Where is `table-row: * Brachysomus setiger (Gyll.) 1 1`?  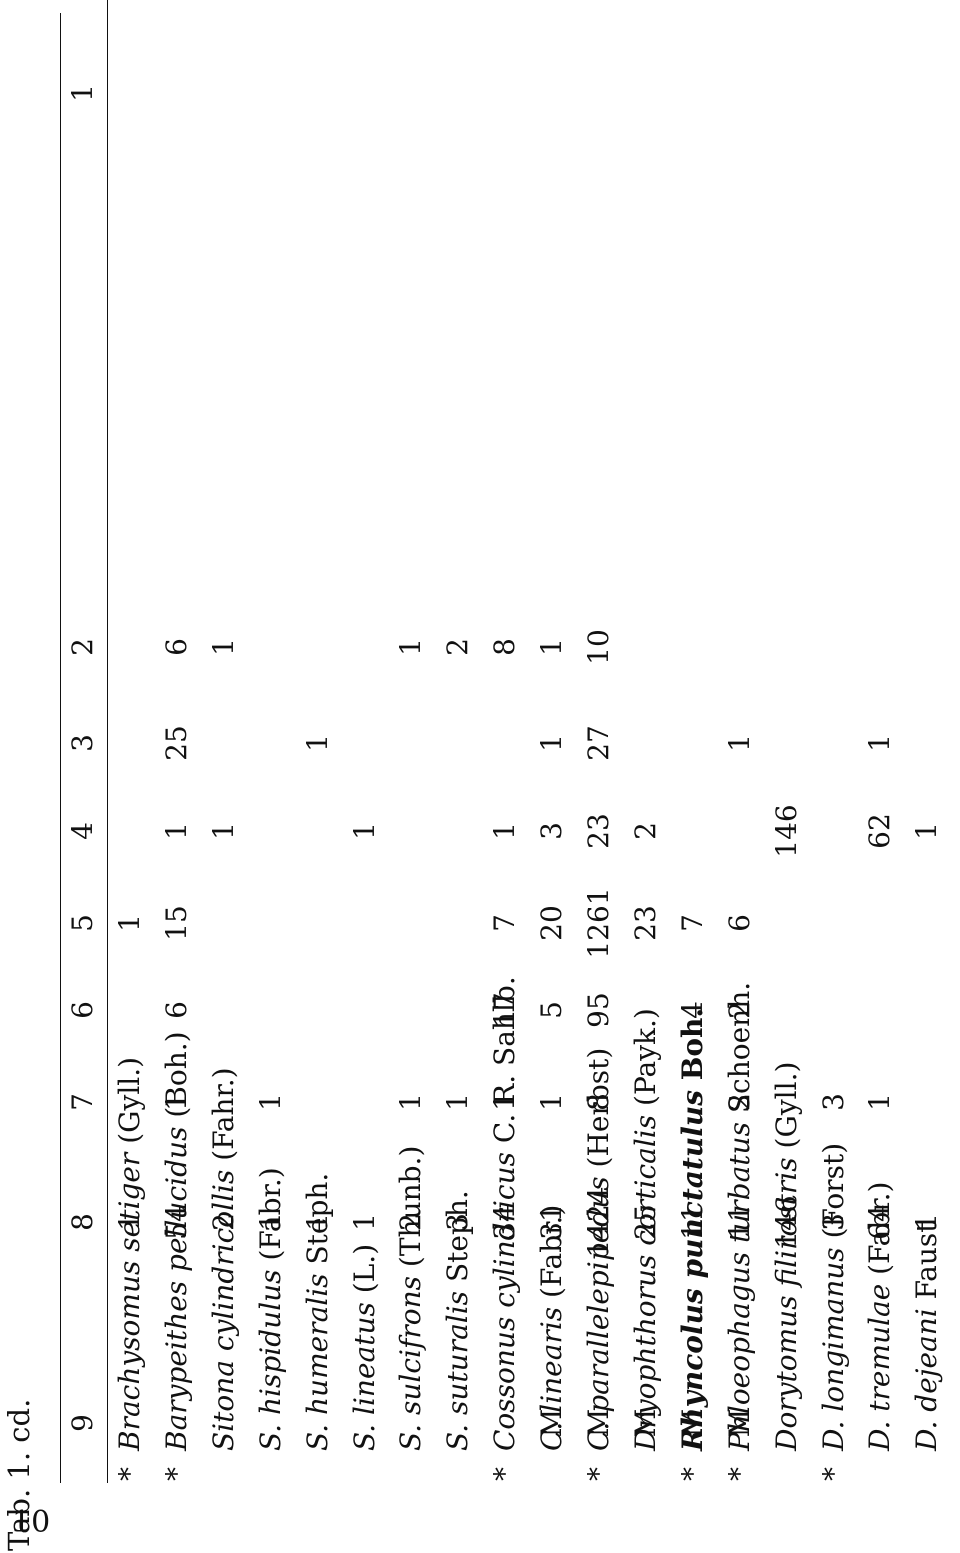 table-row: * Brachysomus setiger (Gyll.) 1 1 is located at coordinates (136, 776).